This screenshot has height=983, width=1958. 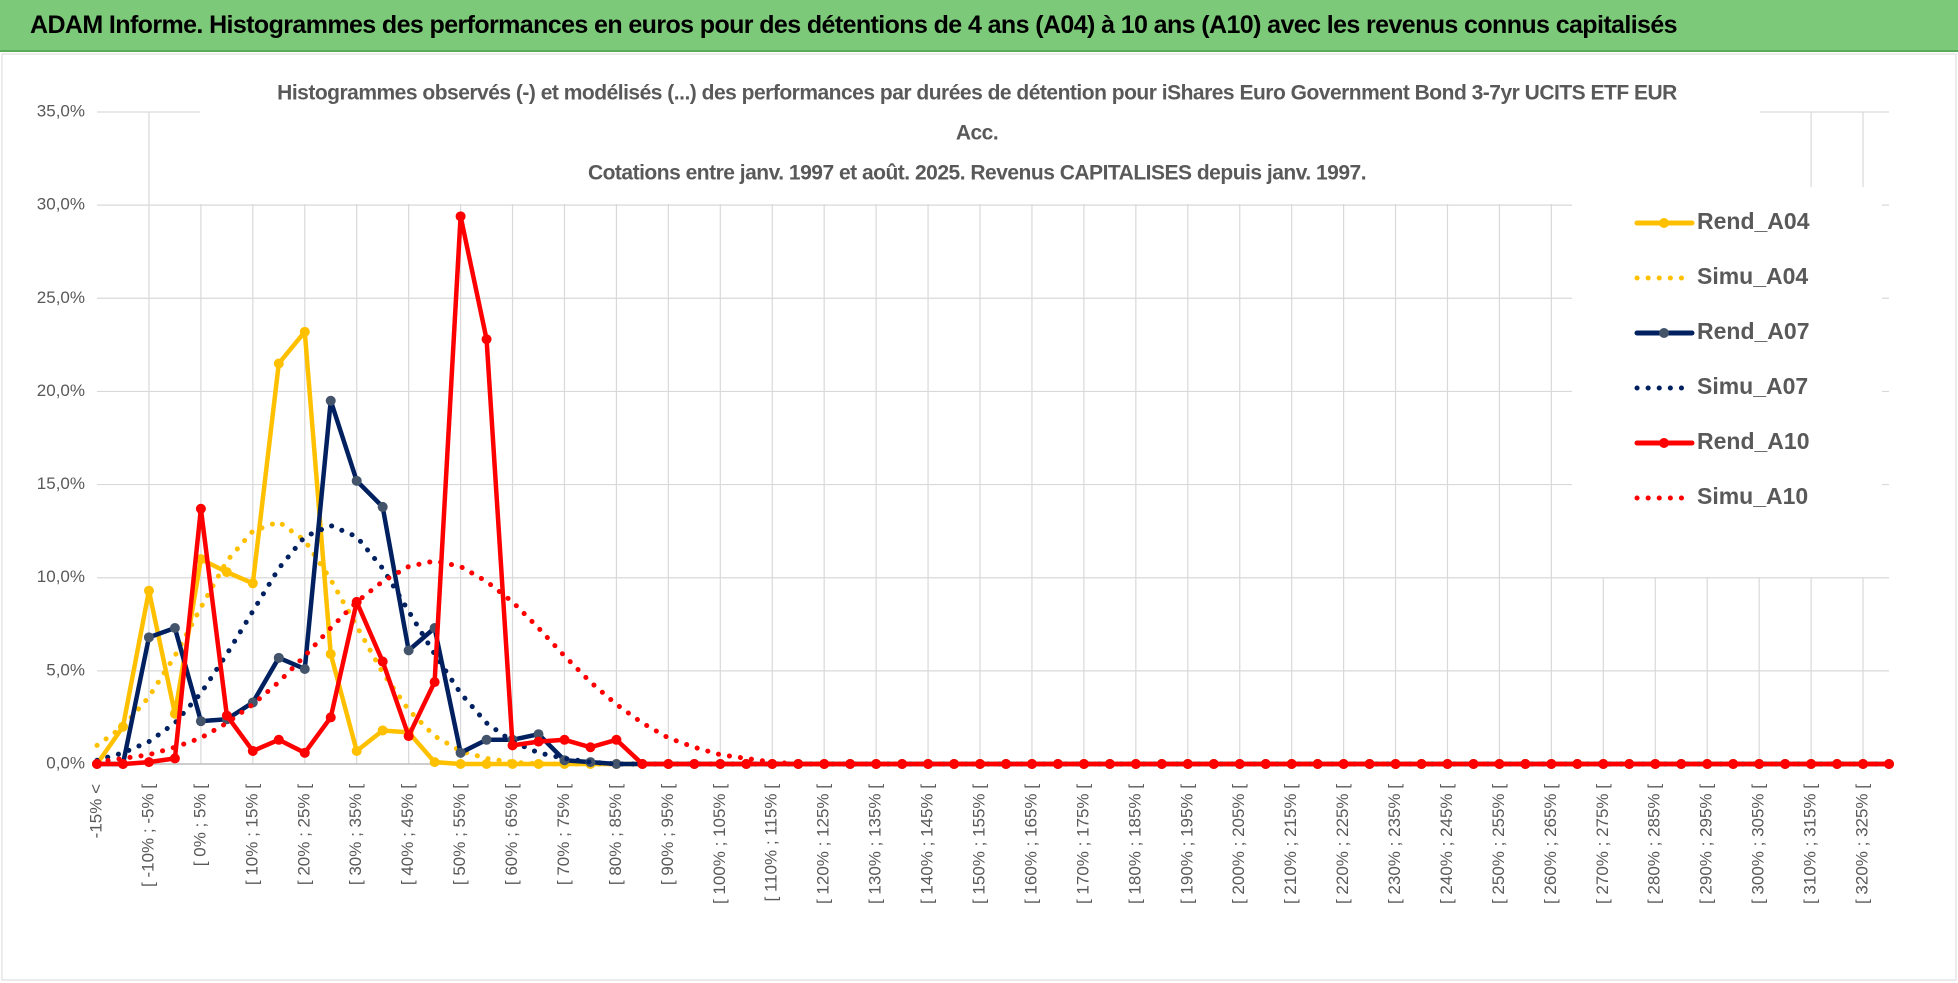 I want to click on x-tick-label: [ 160% ; 165% [, so click(x=1030, y=844).